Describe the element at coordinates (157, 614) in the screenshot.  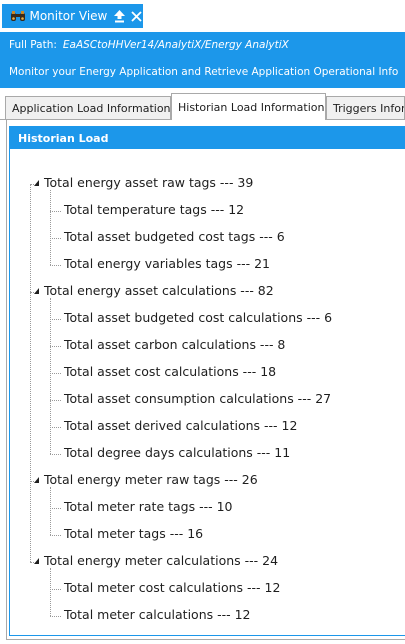
I see `tree-node-child: Total meter calculations --- 12` at that location.